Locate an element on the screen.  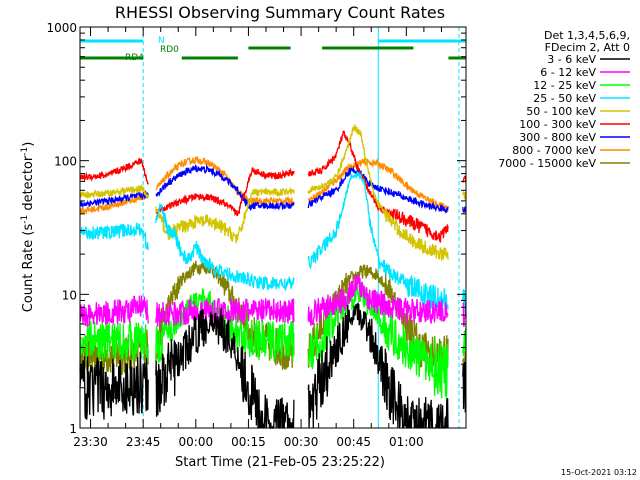
flag-label-n: N is located at coordinates (161, 41).